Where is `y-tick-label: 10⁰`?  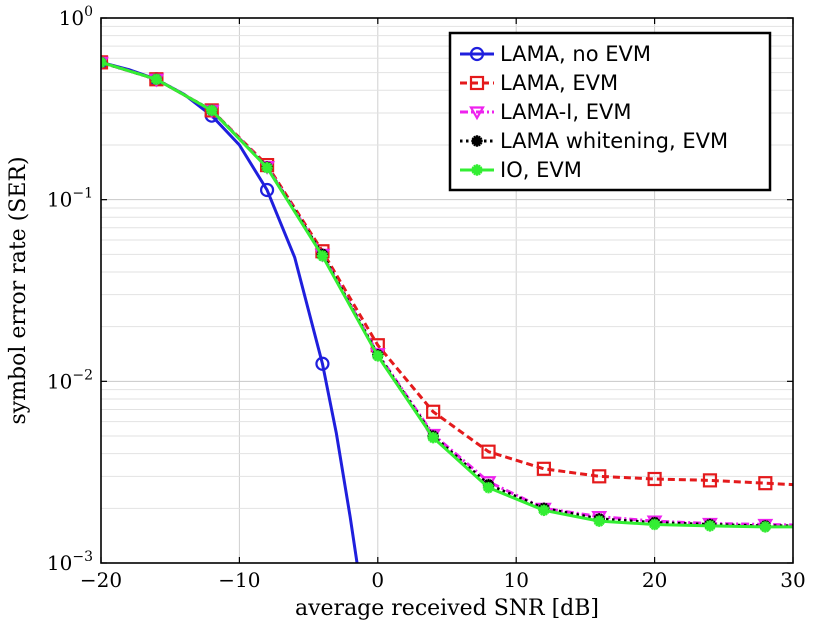 y-tick-label: 10⁰ is located at coordinates (76, 17).